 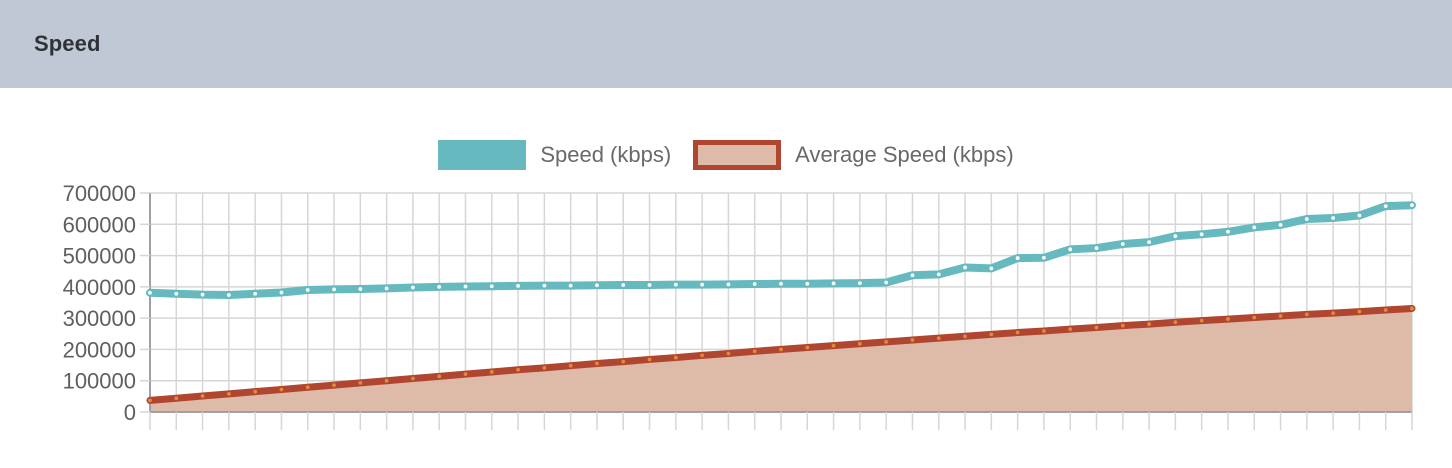 What do you see at coordinates (737, 155) in the screenshot?
I see `legend-swatch-average-speed` at bounding box center [737, 155].